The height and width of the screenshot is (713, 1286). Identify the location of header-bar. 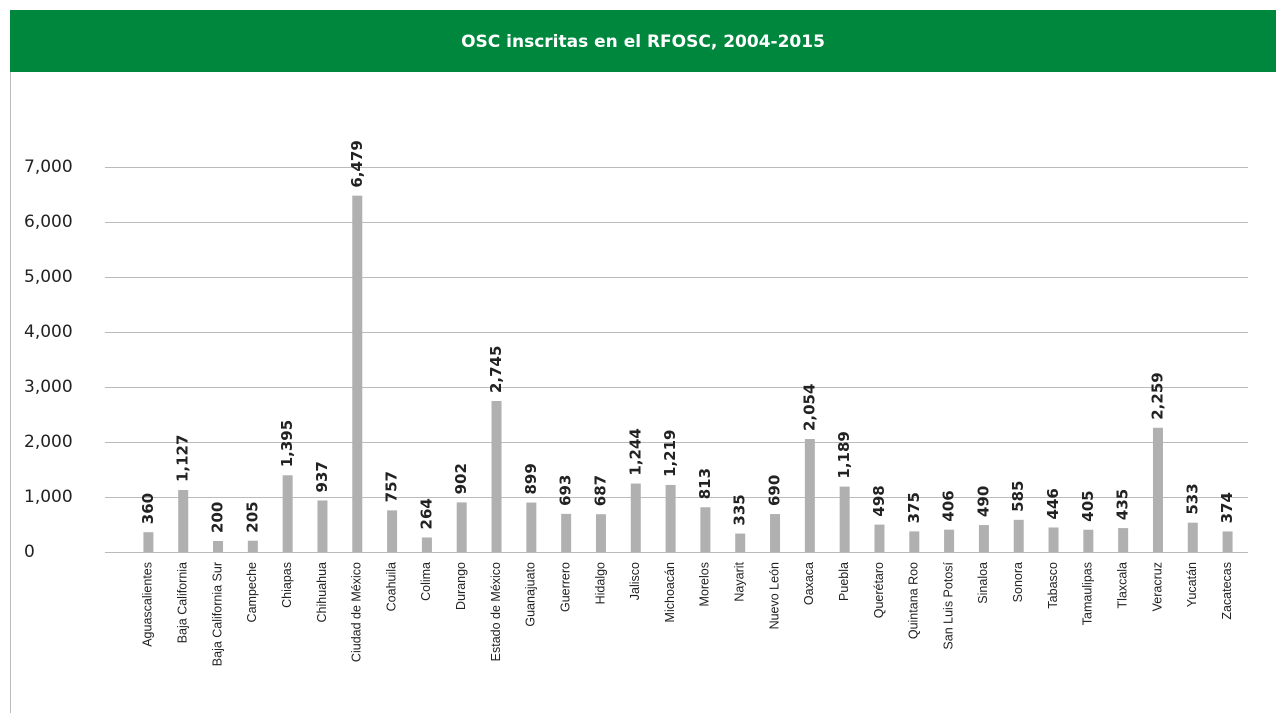
(643, 41).